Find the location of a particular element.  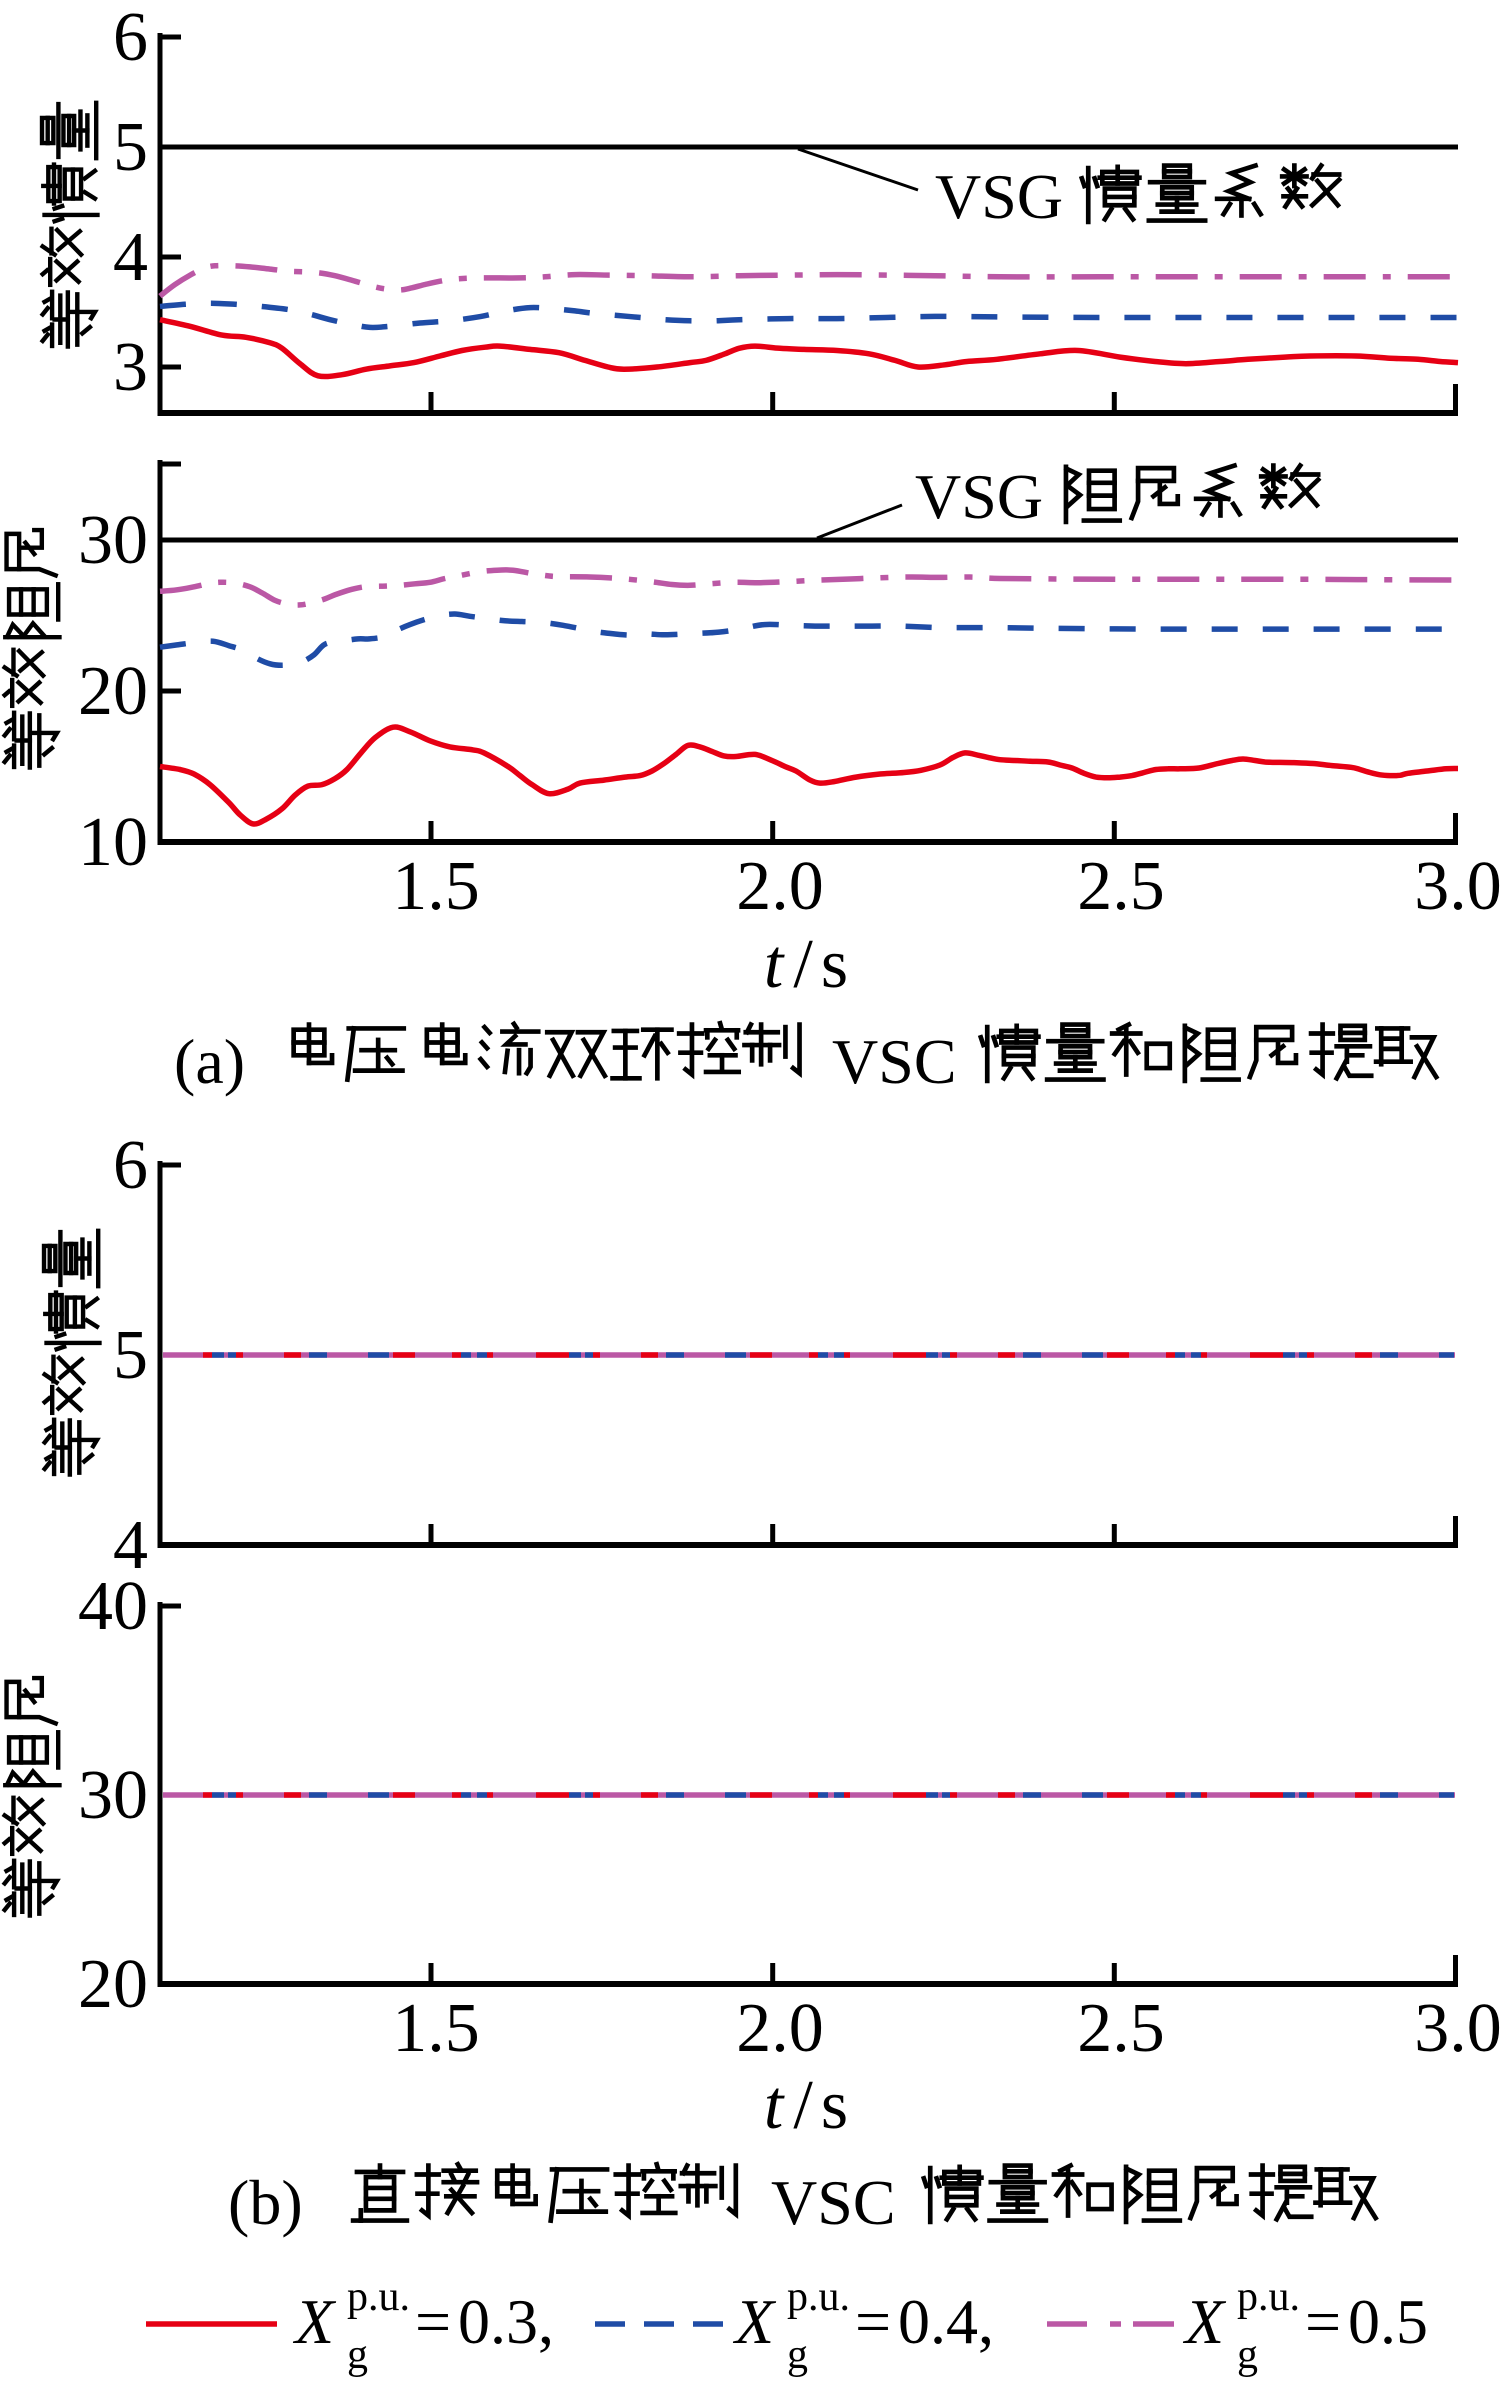

svg-text: 10 is located at coordinates (113, 842).